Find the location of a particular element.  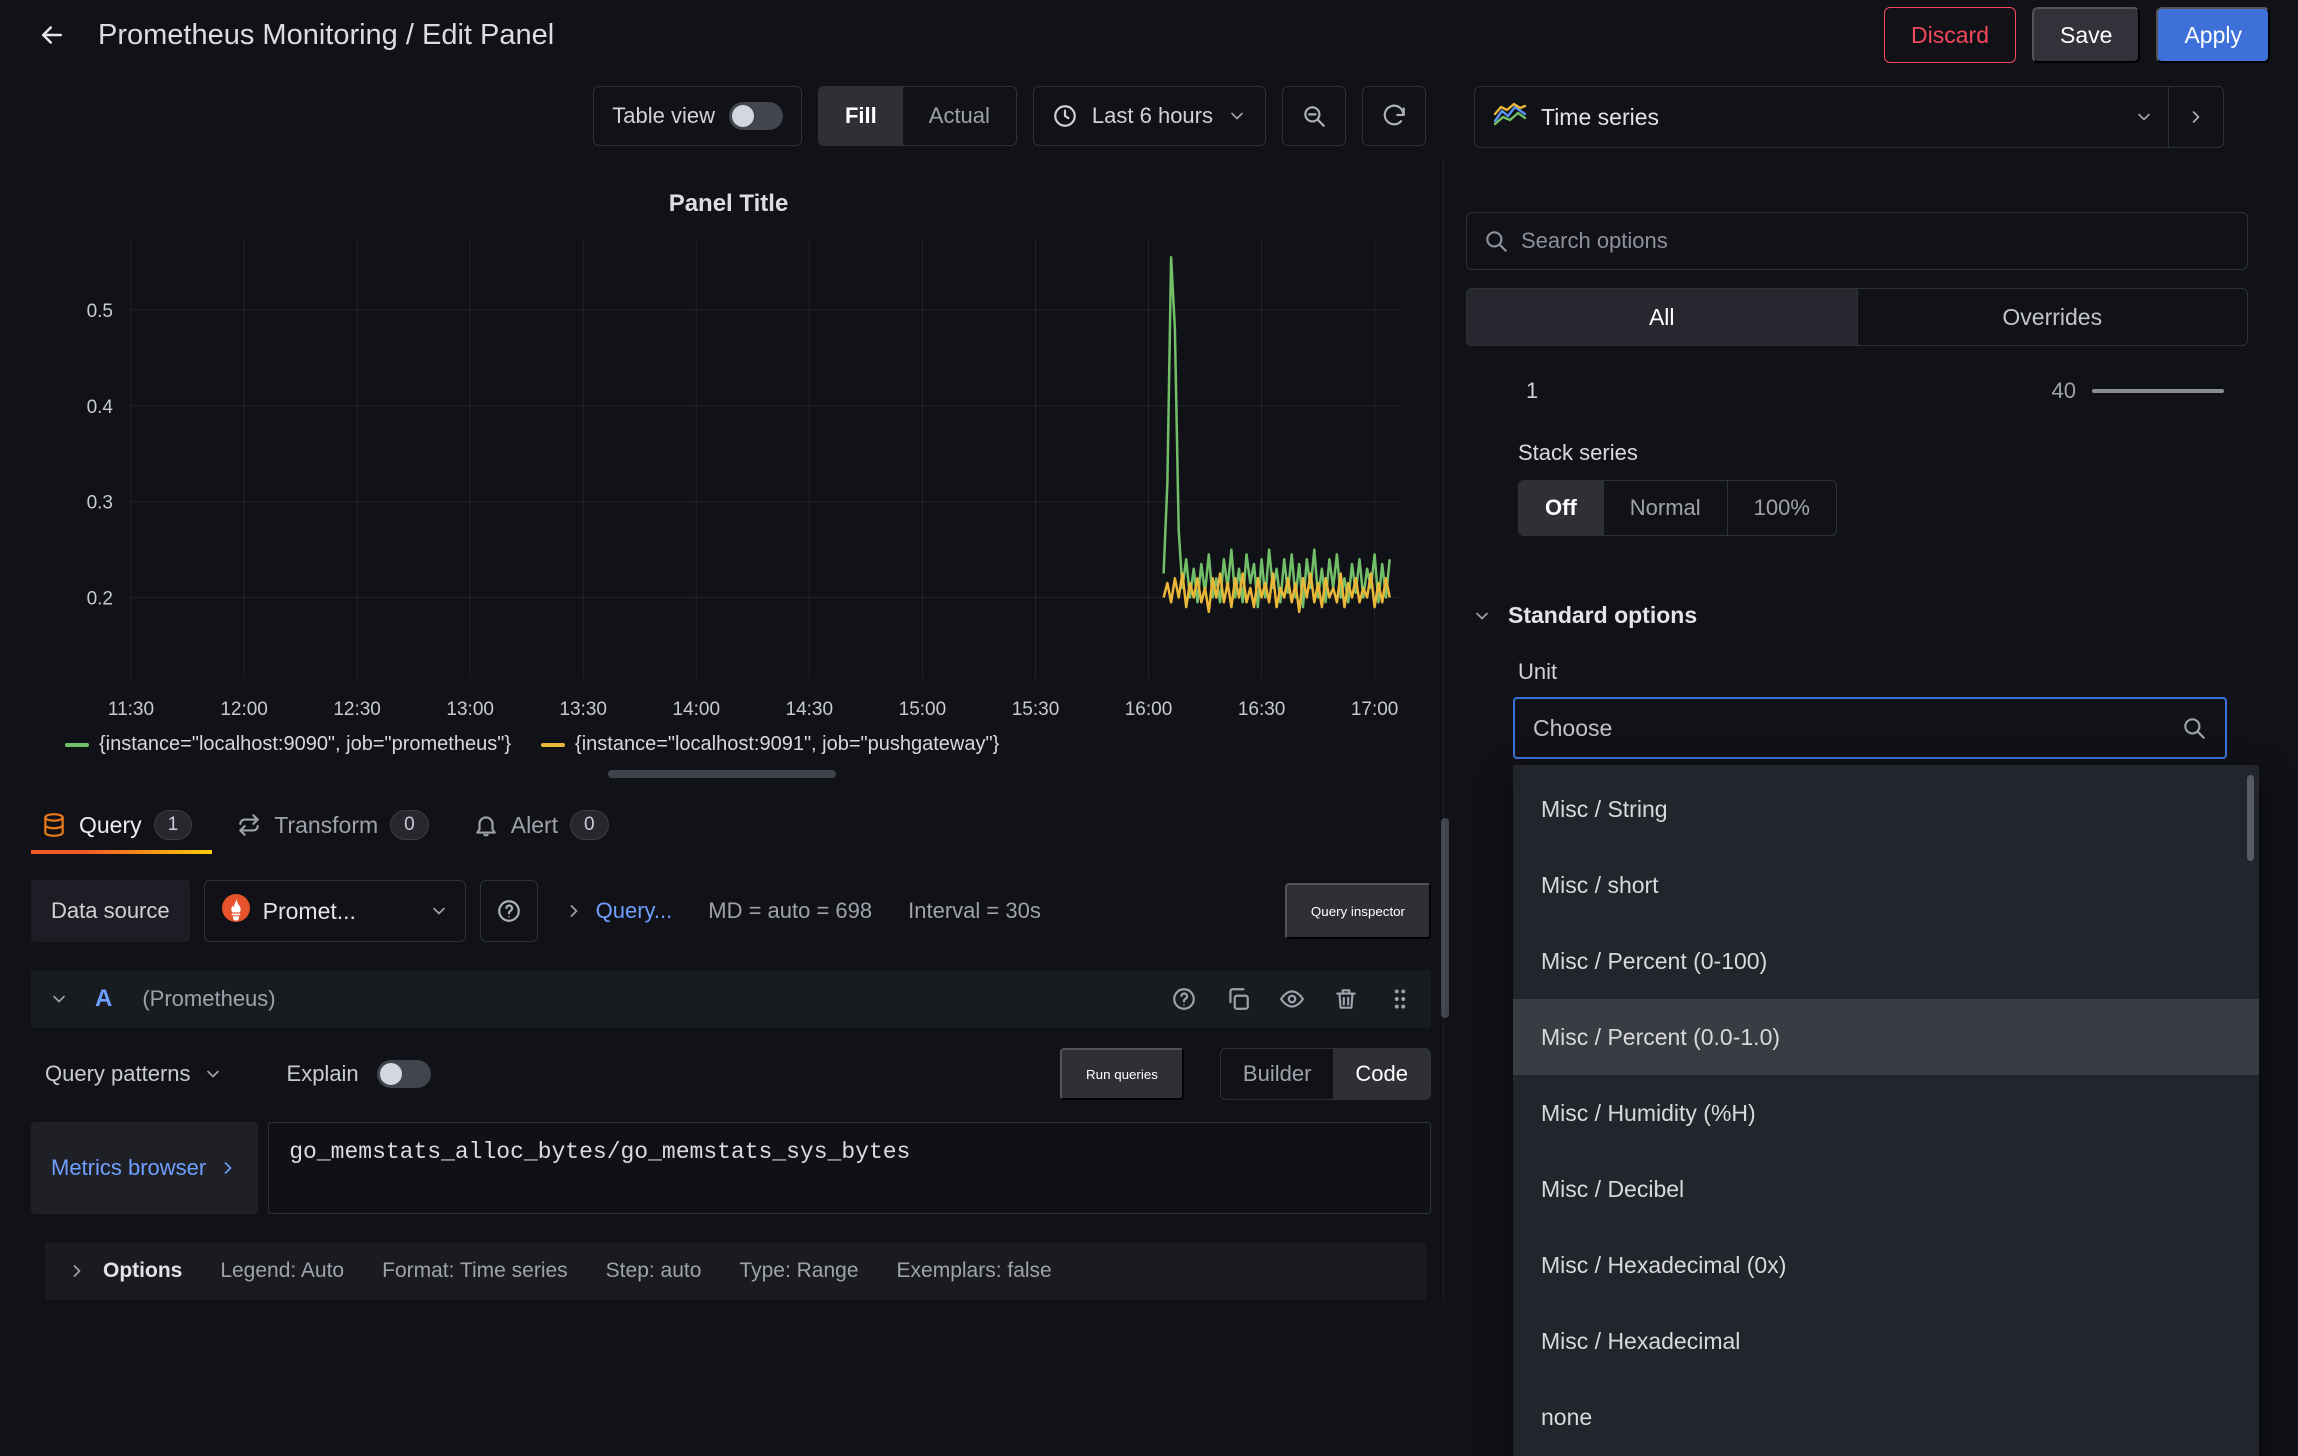

time-range-picker: Last 6 hours is located at coordinates (1149, 116).